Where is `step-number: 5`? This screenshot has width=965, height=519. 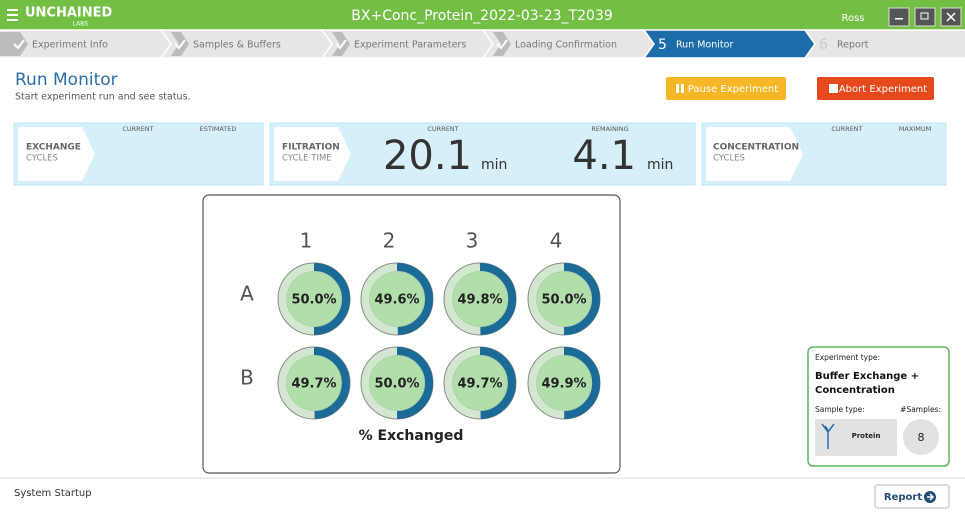 step-number: 5 is located at coordinates (662, 45).